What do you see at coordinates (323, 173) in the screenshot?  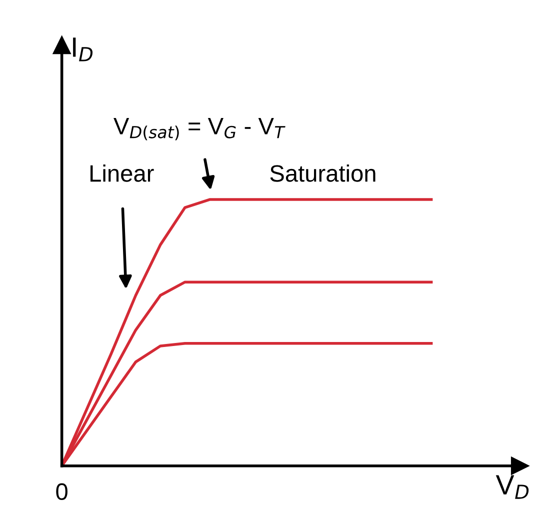 I see `text: Saturation` at bounding box center [323, 173].